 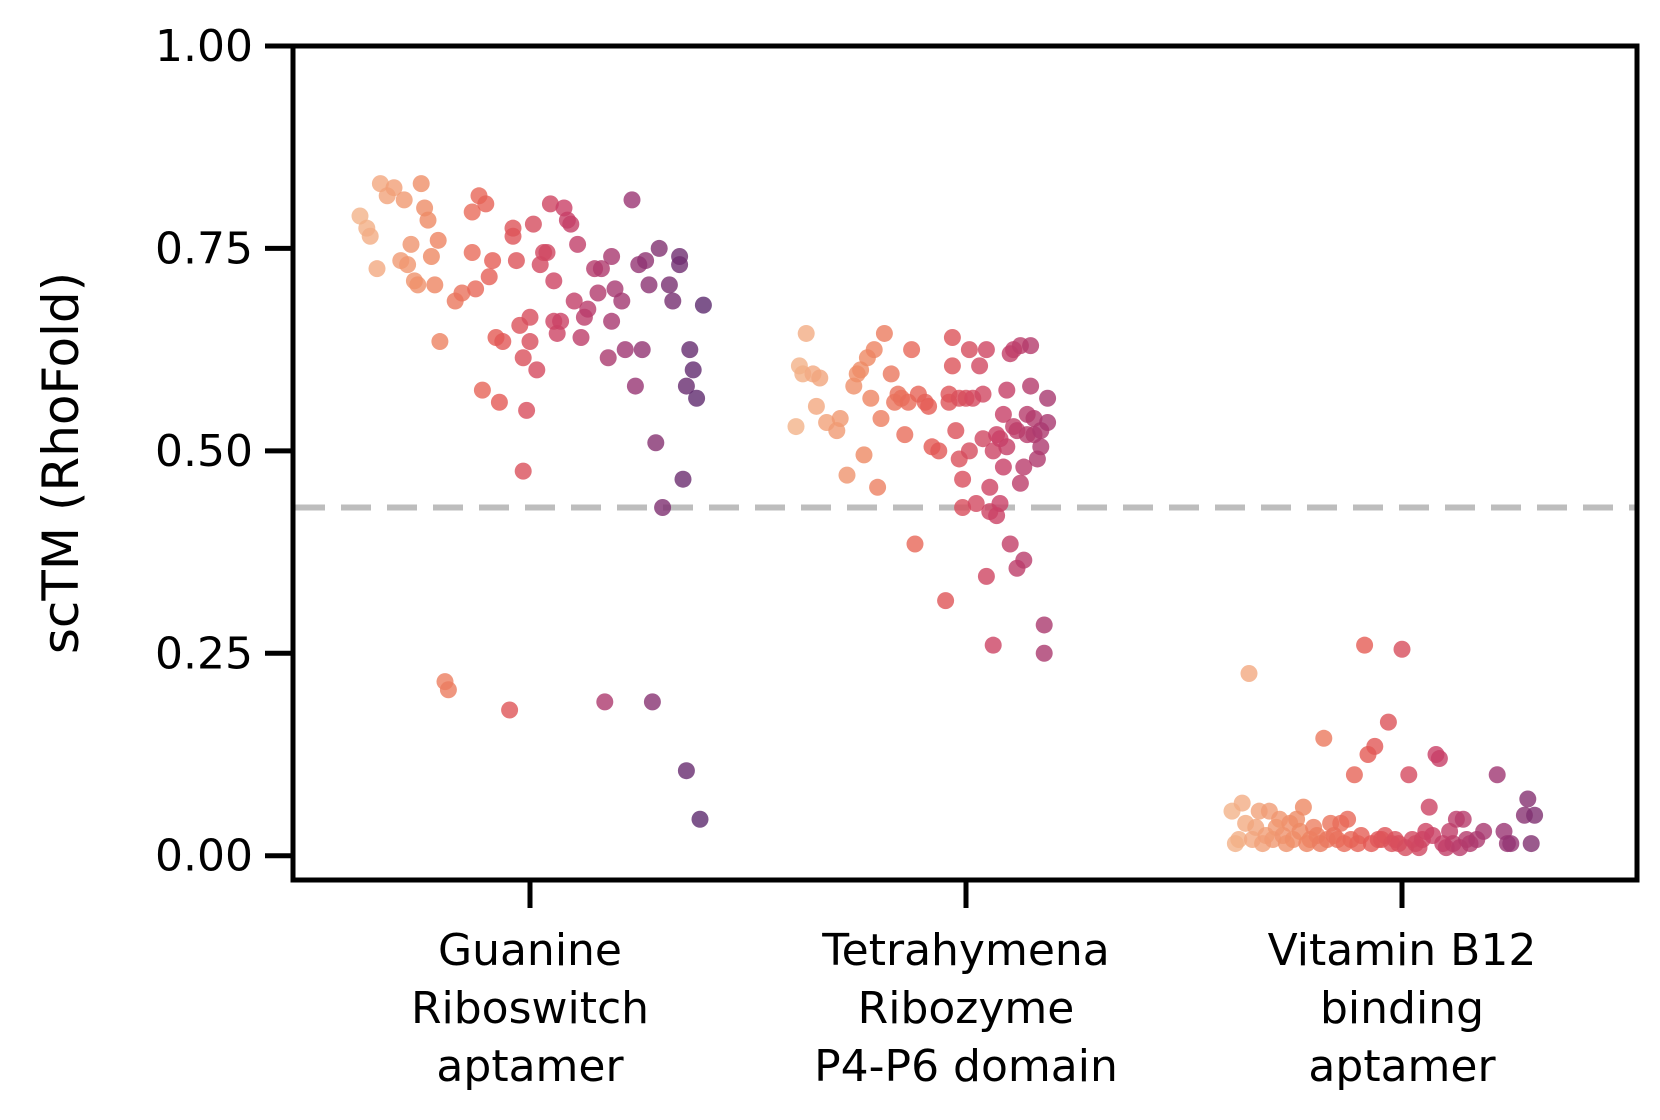 I want to click on y-tick-label: 0.25, so click(x=204, y=653).